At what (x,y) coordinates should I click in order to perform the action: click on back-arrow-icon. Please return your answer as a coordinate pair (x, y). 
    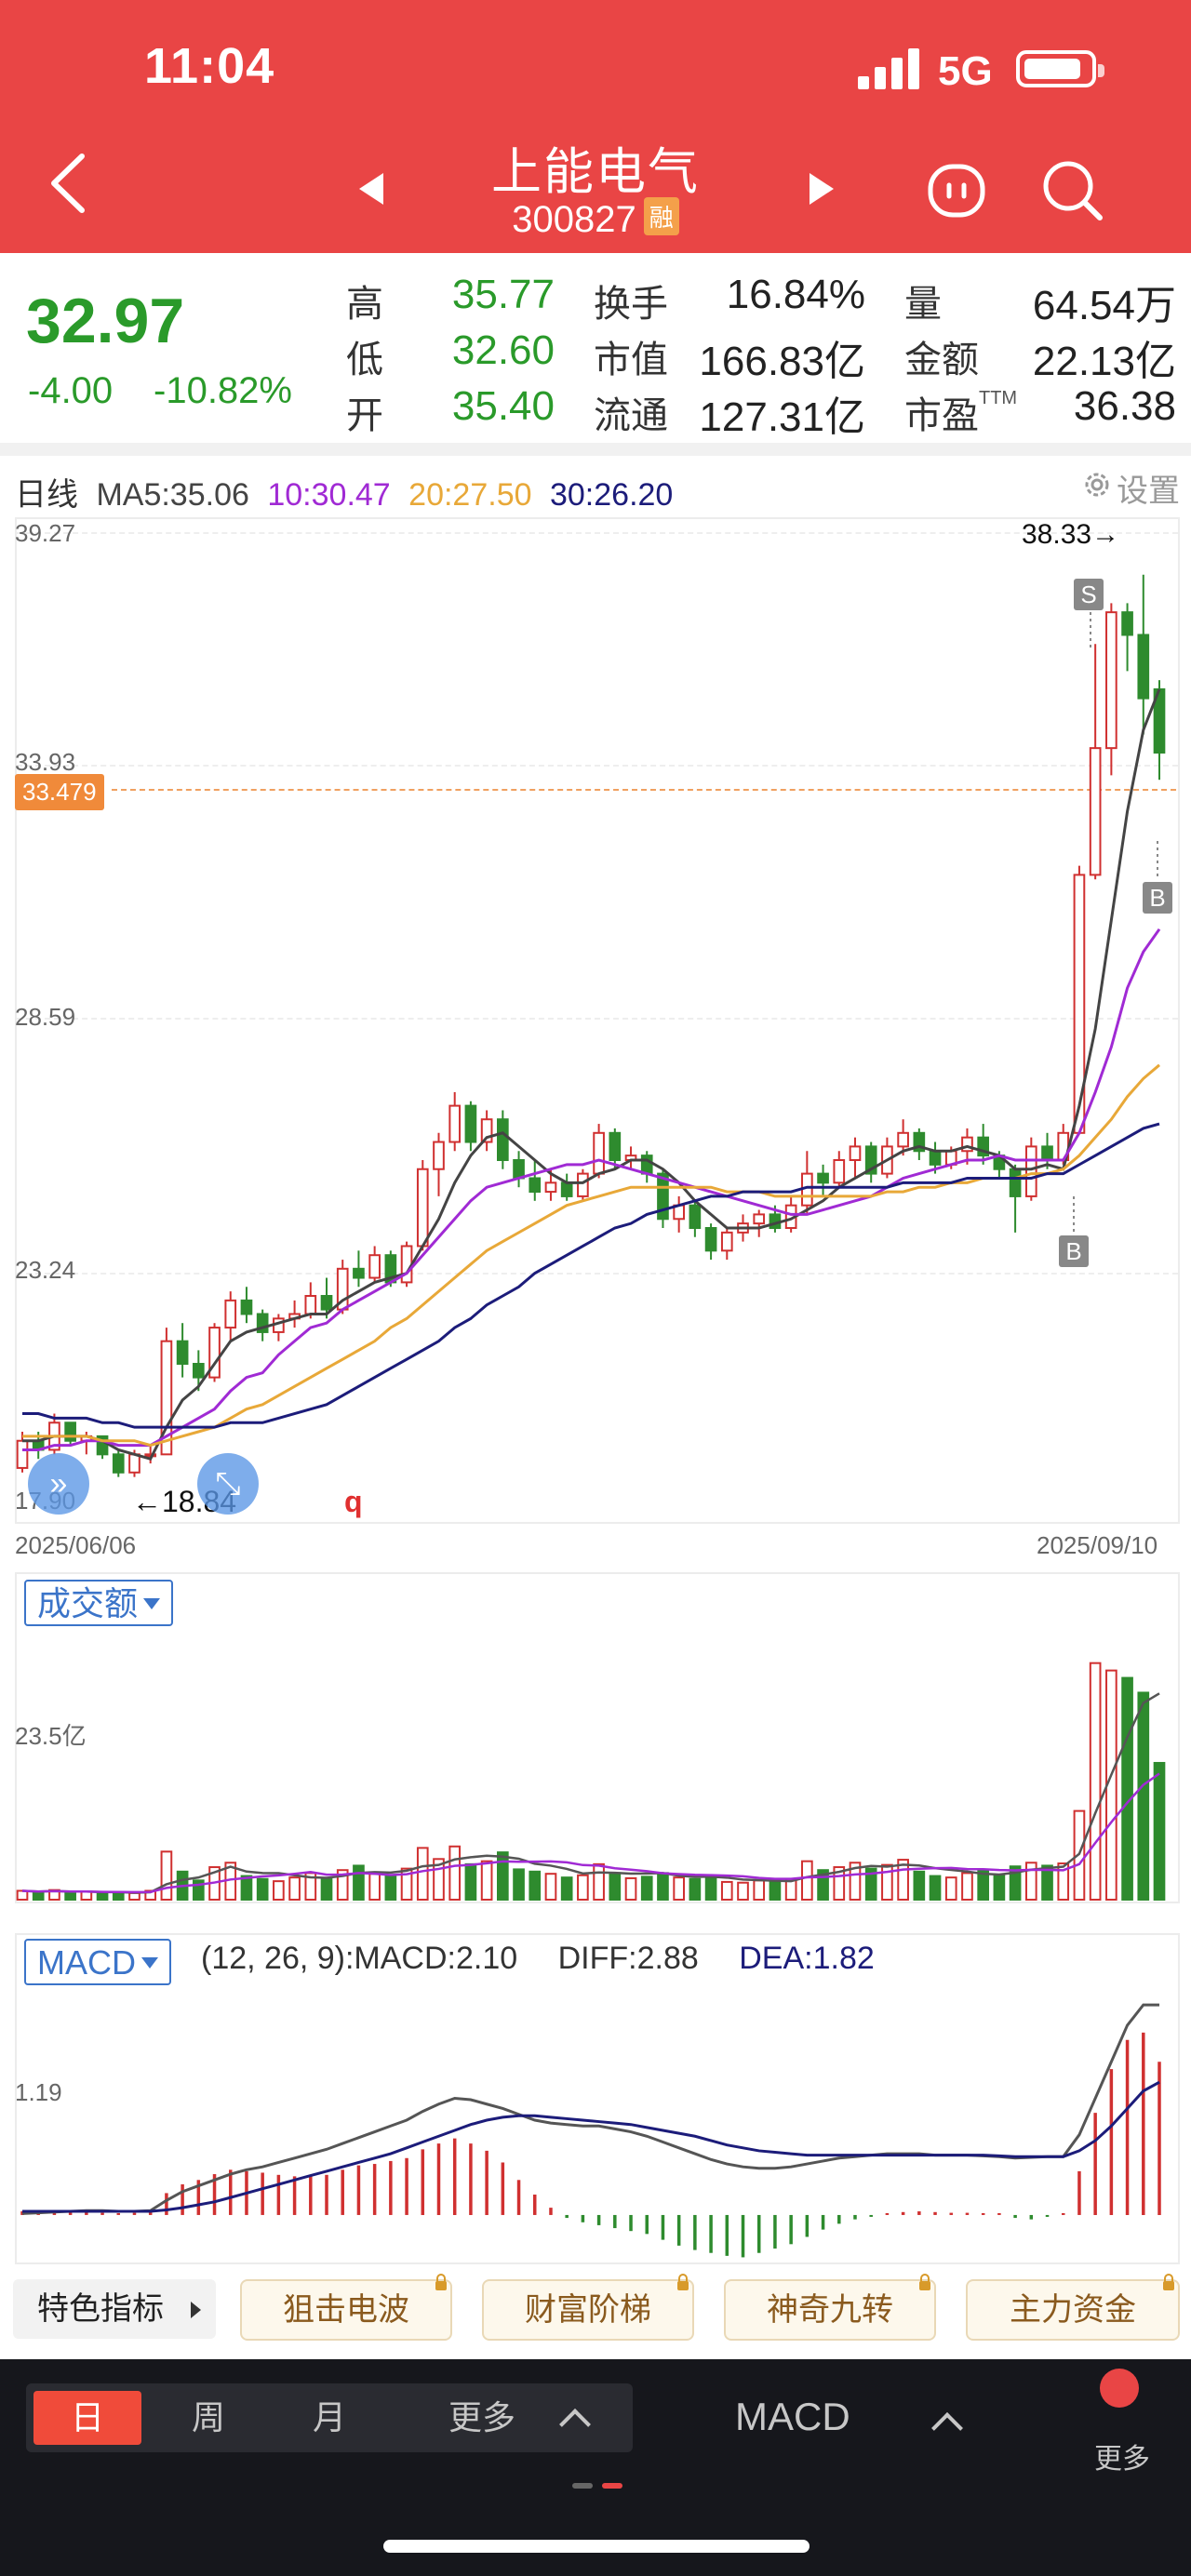
    Looking at the image, I should click on (69, 183).